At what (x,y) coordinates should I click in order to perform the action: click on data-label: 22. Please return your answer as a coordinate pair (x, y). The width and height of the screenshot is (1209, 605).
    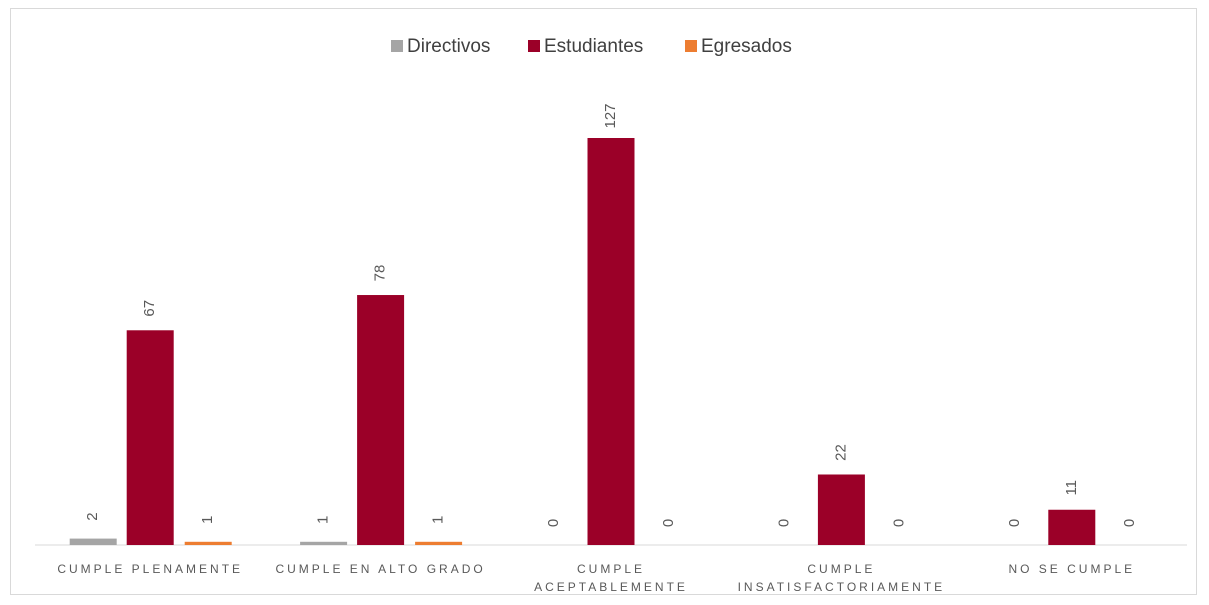
    Looking at the image, I should click on (840, 452).